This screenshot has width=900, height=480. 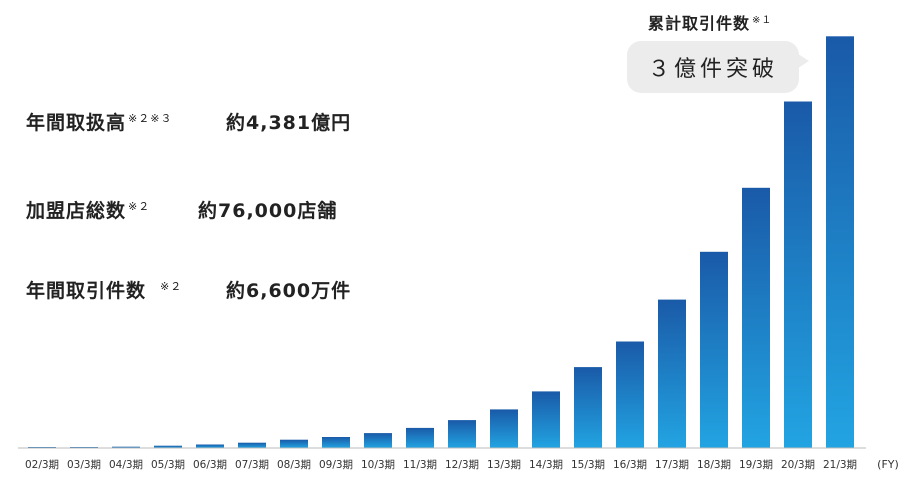 I want to click on bar-18/3期, so click(x=714, y=349).